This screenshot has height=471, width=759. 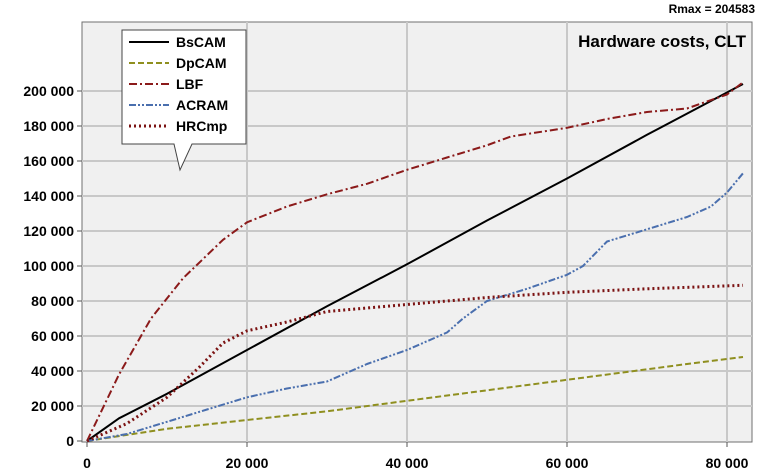 I want to click on y-tick-label: 60 000, so click(x=52, y=336).